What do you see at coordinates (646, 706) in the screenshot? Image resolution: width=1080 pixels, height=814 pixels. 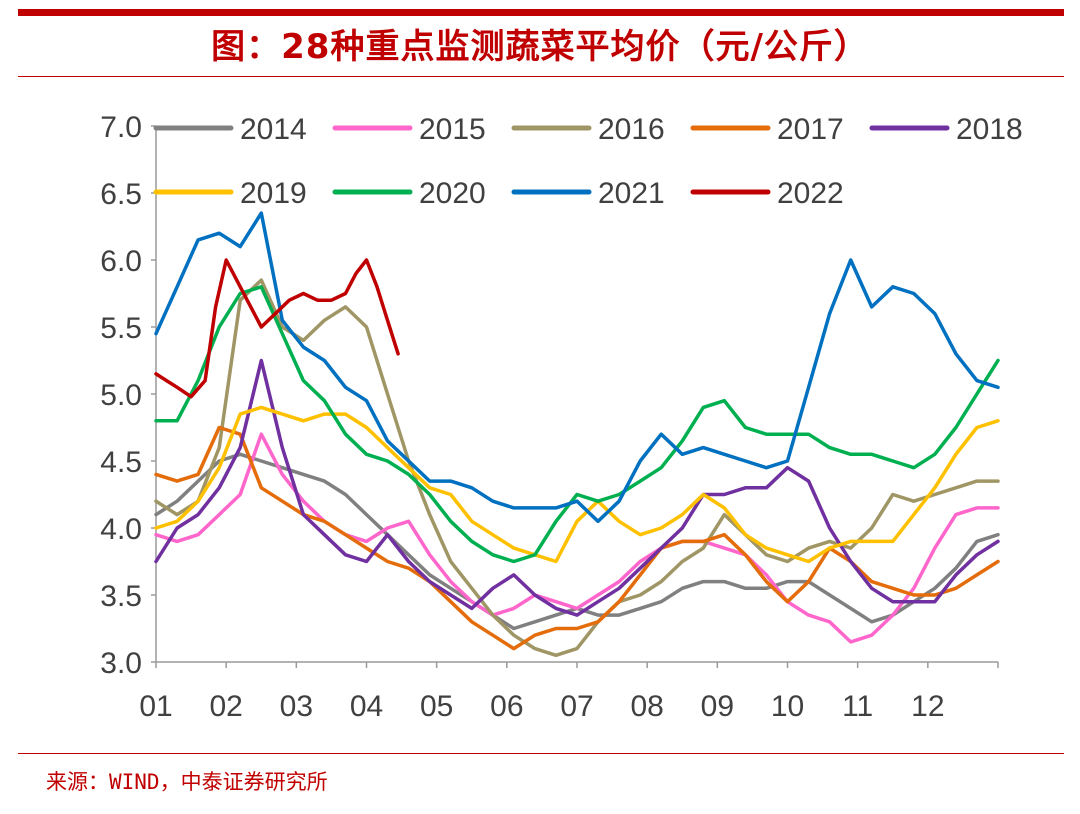 I see `x-tick-label: 08` at bounding box center [646, 706].